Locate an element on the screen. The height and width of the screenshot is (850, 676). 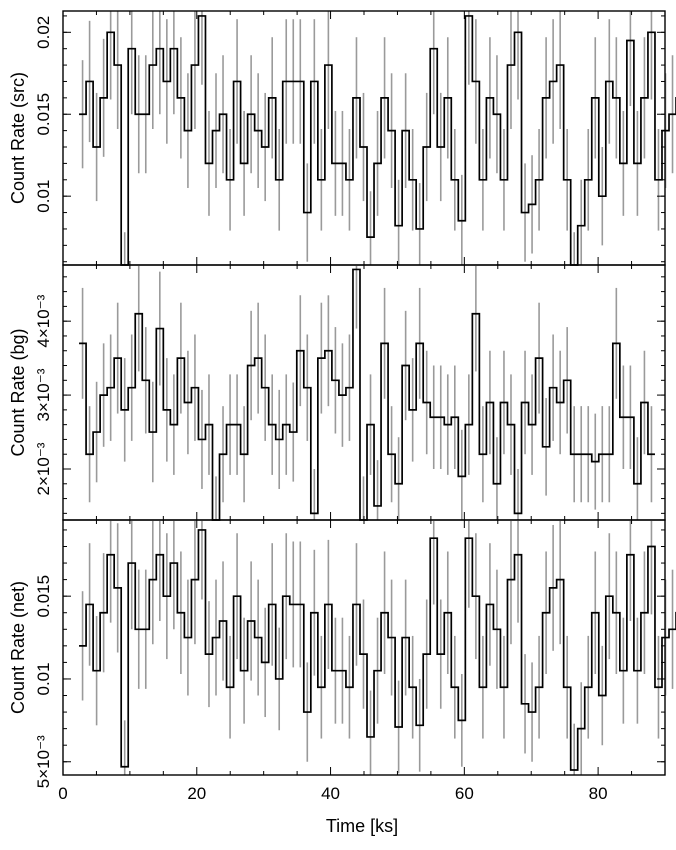
y-axis-label: Count Rate (bg) is located at coordinates (18, 392).